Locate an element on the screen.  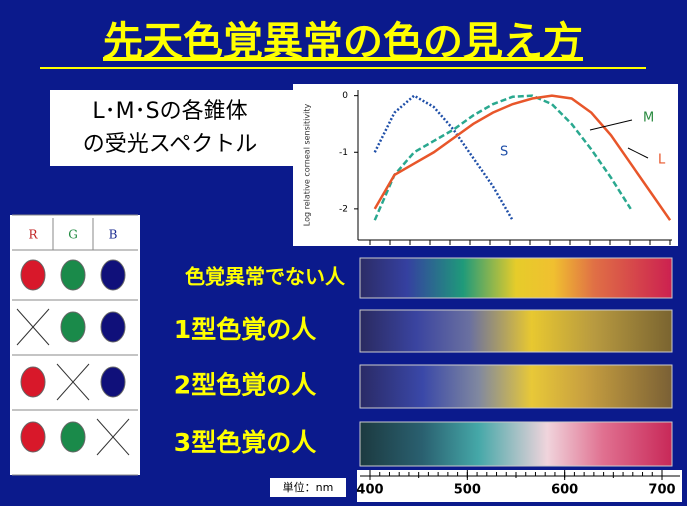
label-line: の受光スペクトル is located at coordinates (170, 144).